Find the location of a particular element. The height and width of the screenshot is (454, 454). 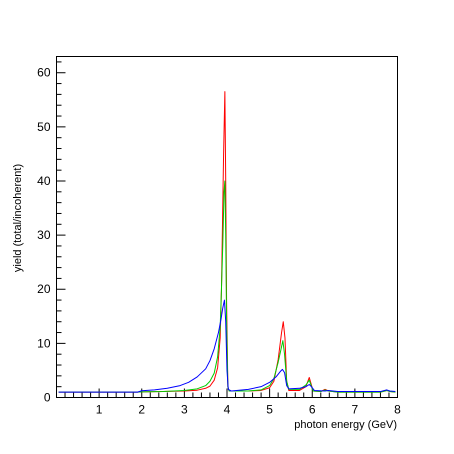

x-tick-label: 6 is located at coordinates (312, 410).